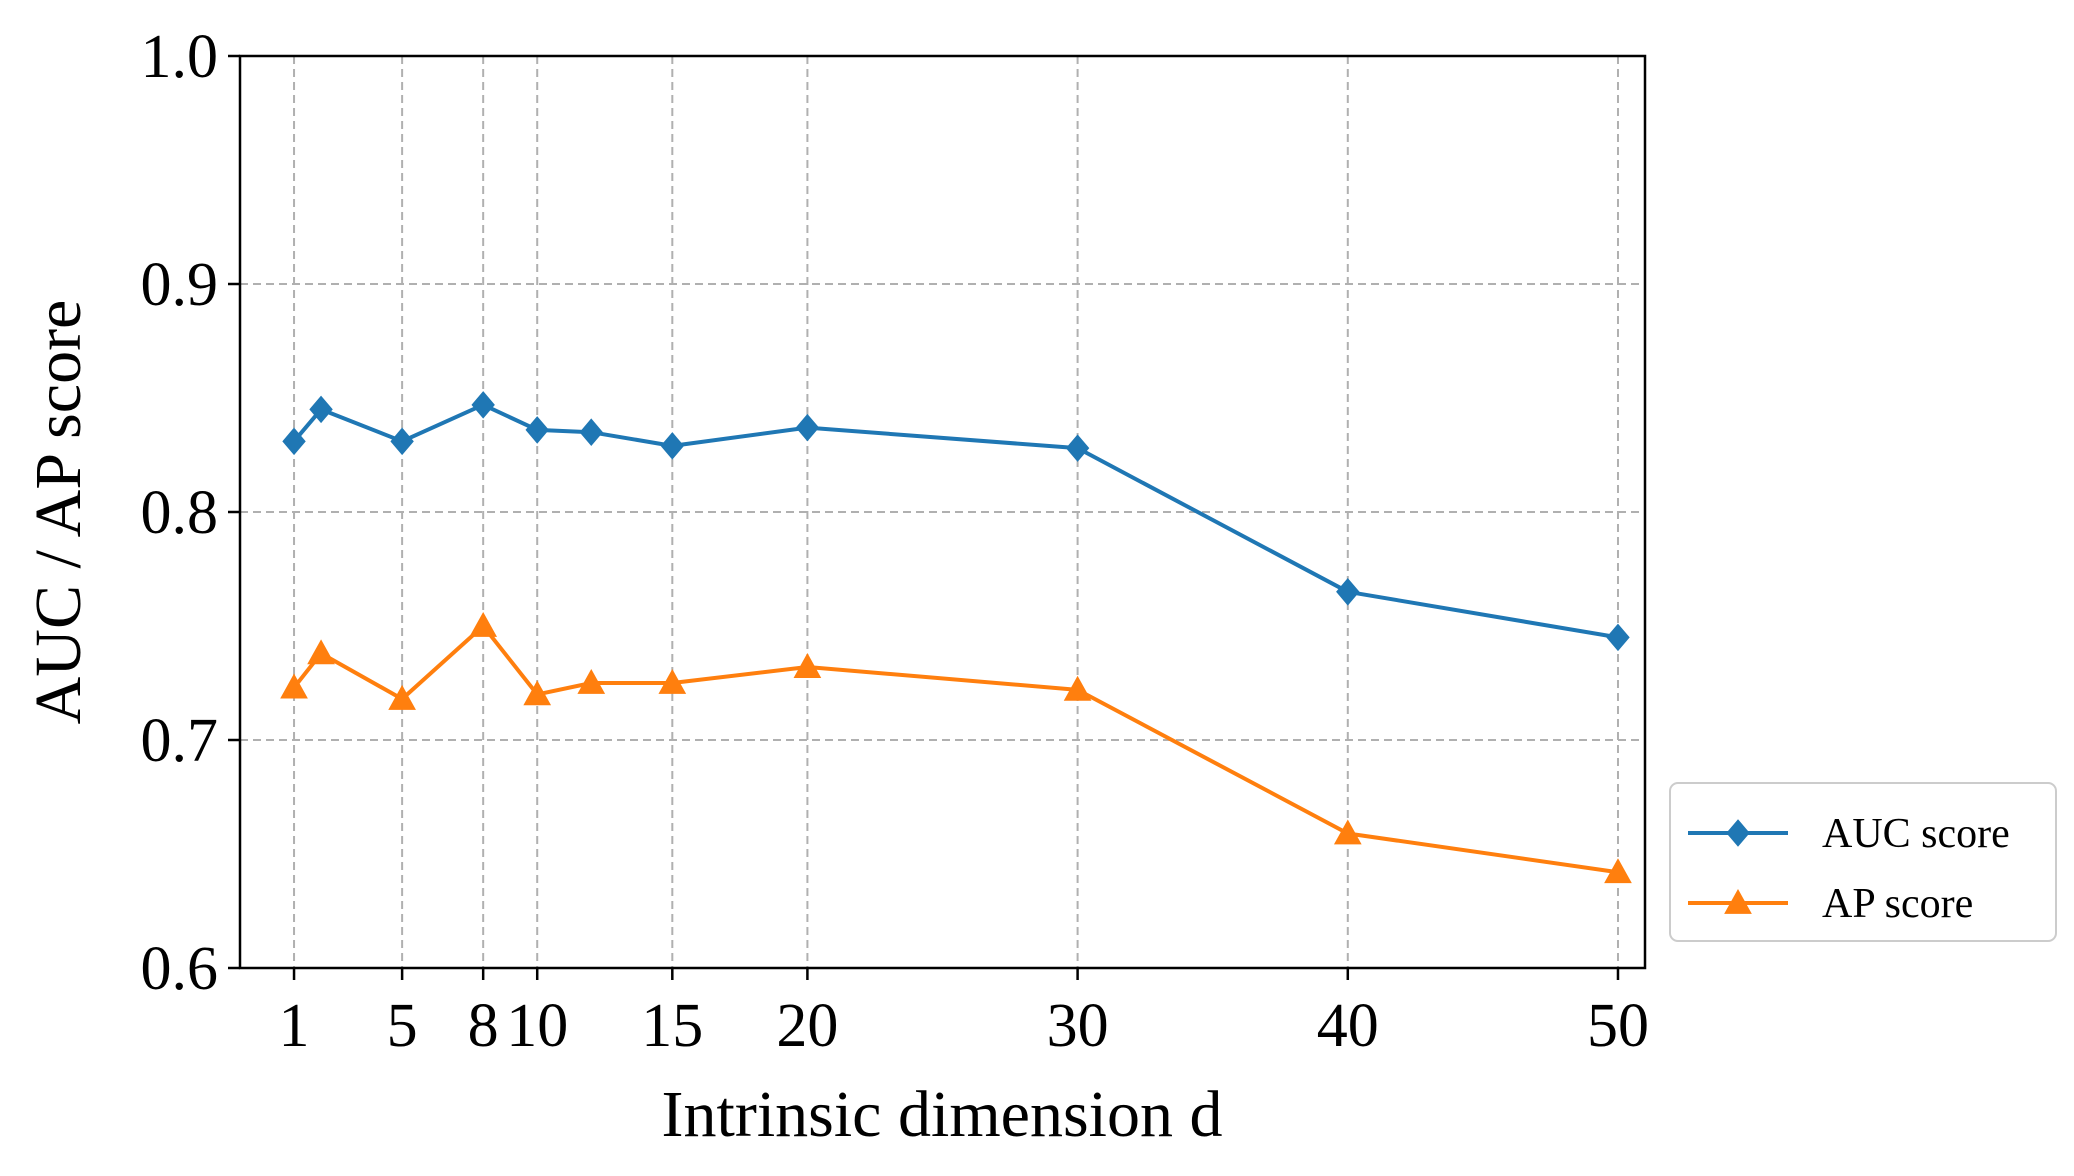 The image size is (2074, 1176). What do you see at coordinates (1916, 834) in the screenshot?
I see `legend-label-auc-score: AUC score` at bounding box center [1916, 834].